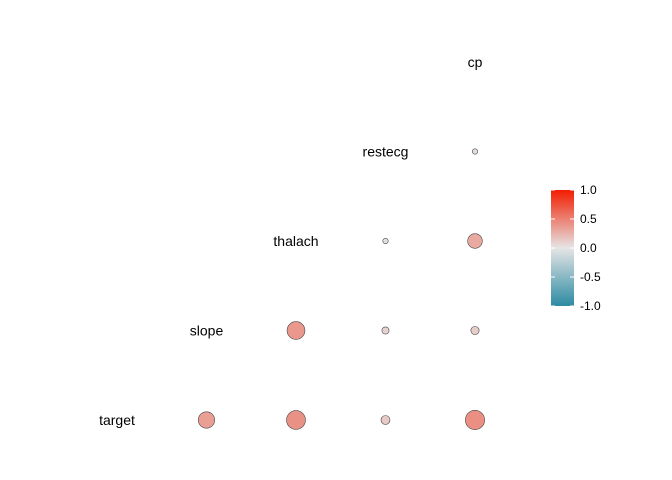 Image resolution: width=672 pixels, height=480 pixels. What do you see at coordinates (385, 420) in the screenshot?
I see `corr-circle-target-restecg` at bounding box center [385, 420].